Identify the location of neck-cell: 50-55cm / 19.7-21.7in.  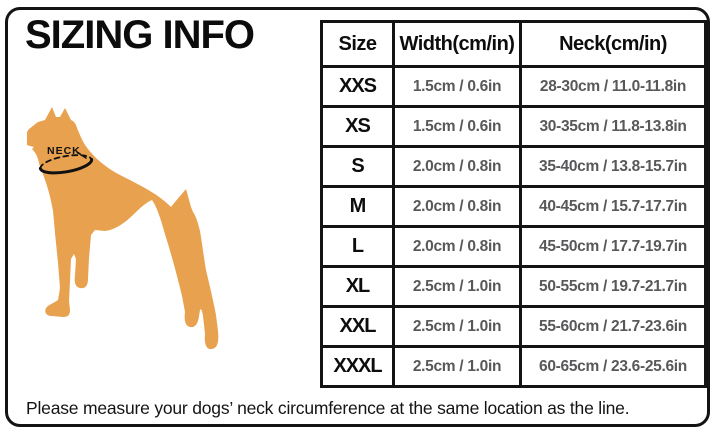
(613, 286).